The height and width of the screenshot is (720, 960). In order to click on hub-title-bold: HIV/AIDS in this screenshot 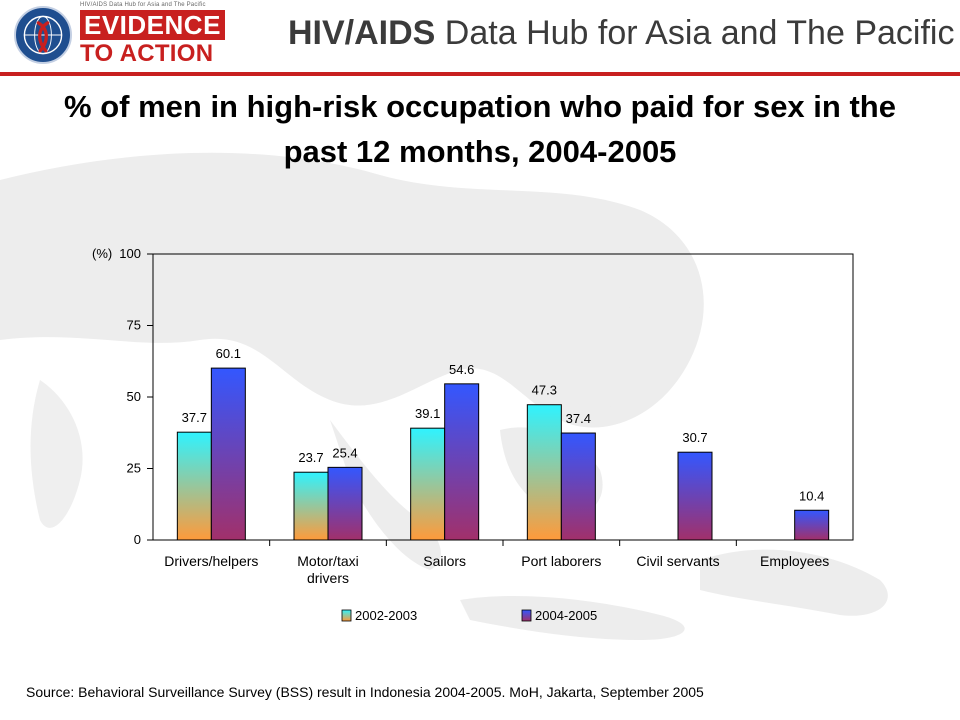, I will do `click(362, 33)`.